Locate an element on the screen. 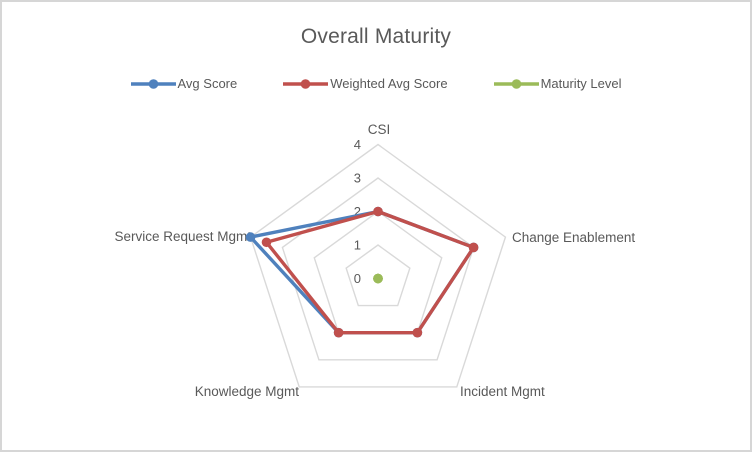 This screenshot has height=452, width=752. legend-item-avg-score: Avg Score is located at coordinates (184, 83).